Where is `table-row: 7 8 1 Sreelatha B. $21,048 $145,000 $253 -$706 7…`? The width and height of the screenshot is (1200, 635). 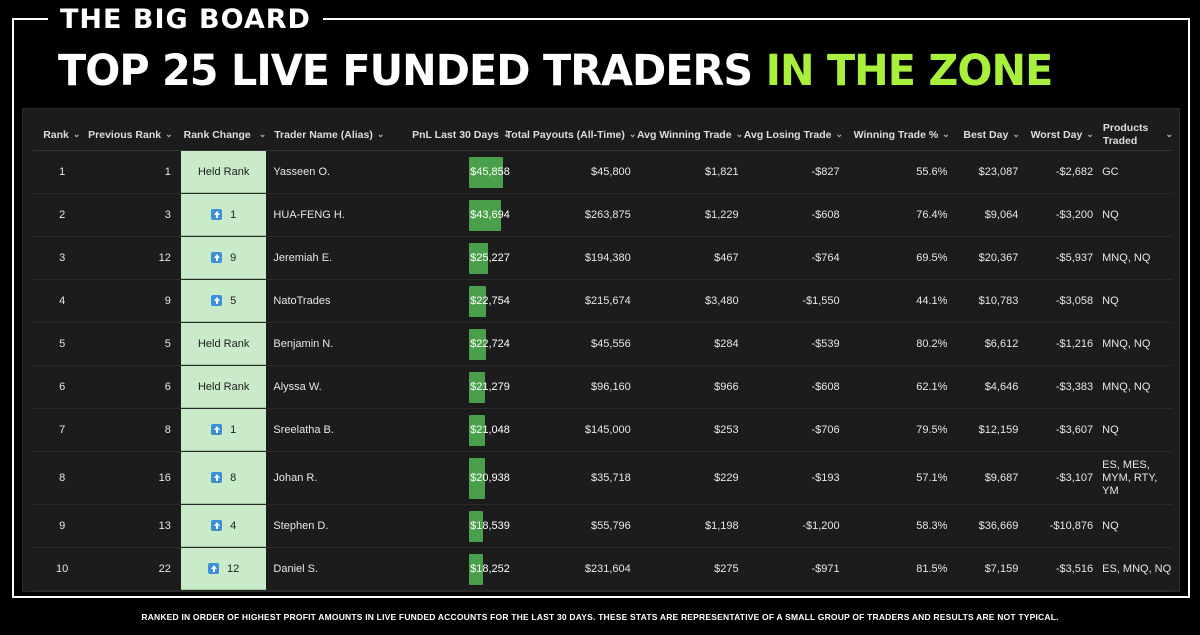 table-row: 7 8 1 Sreelatha B. $21,048 $145,000 $253 -$706 7… is located at coordinates (603, 430).